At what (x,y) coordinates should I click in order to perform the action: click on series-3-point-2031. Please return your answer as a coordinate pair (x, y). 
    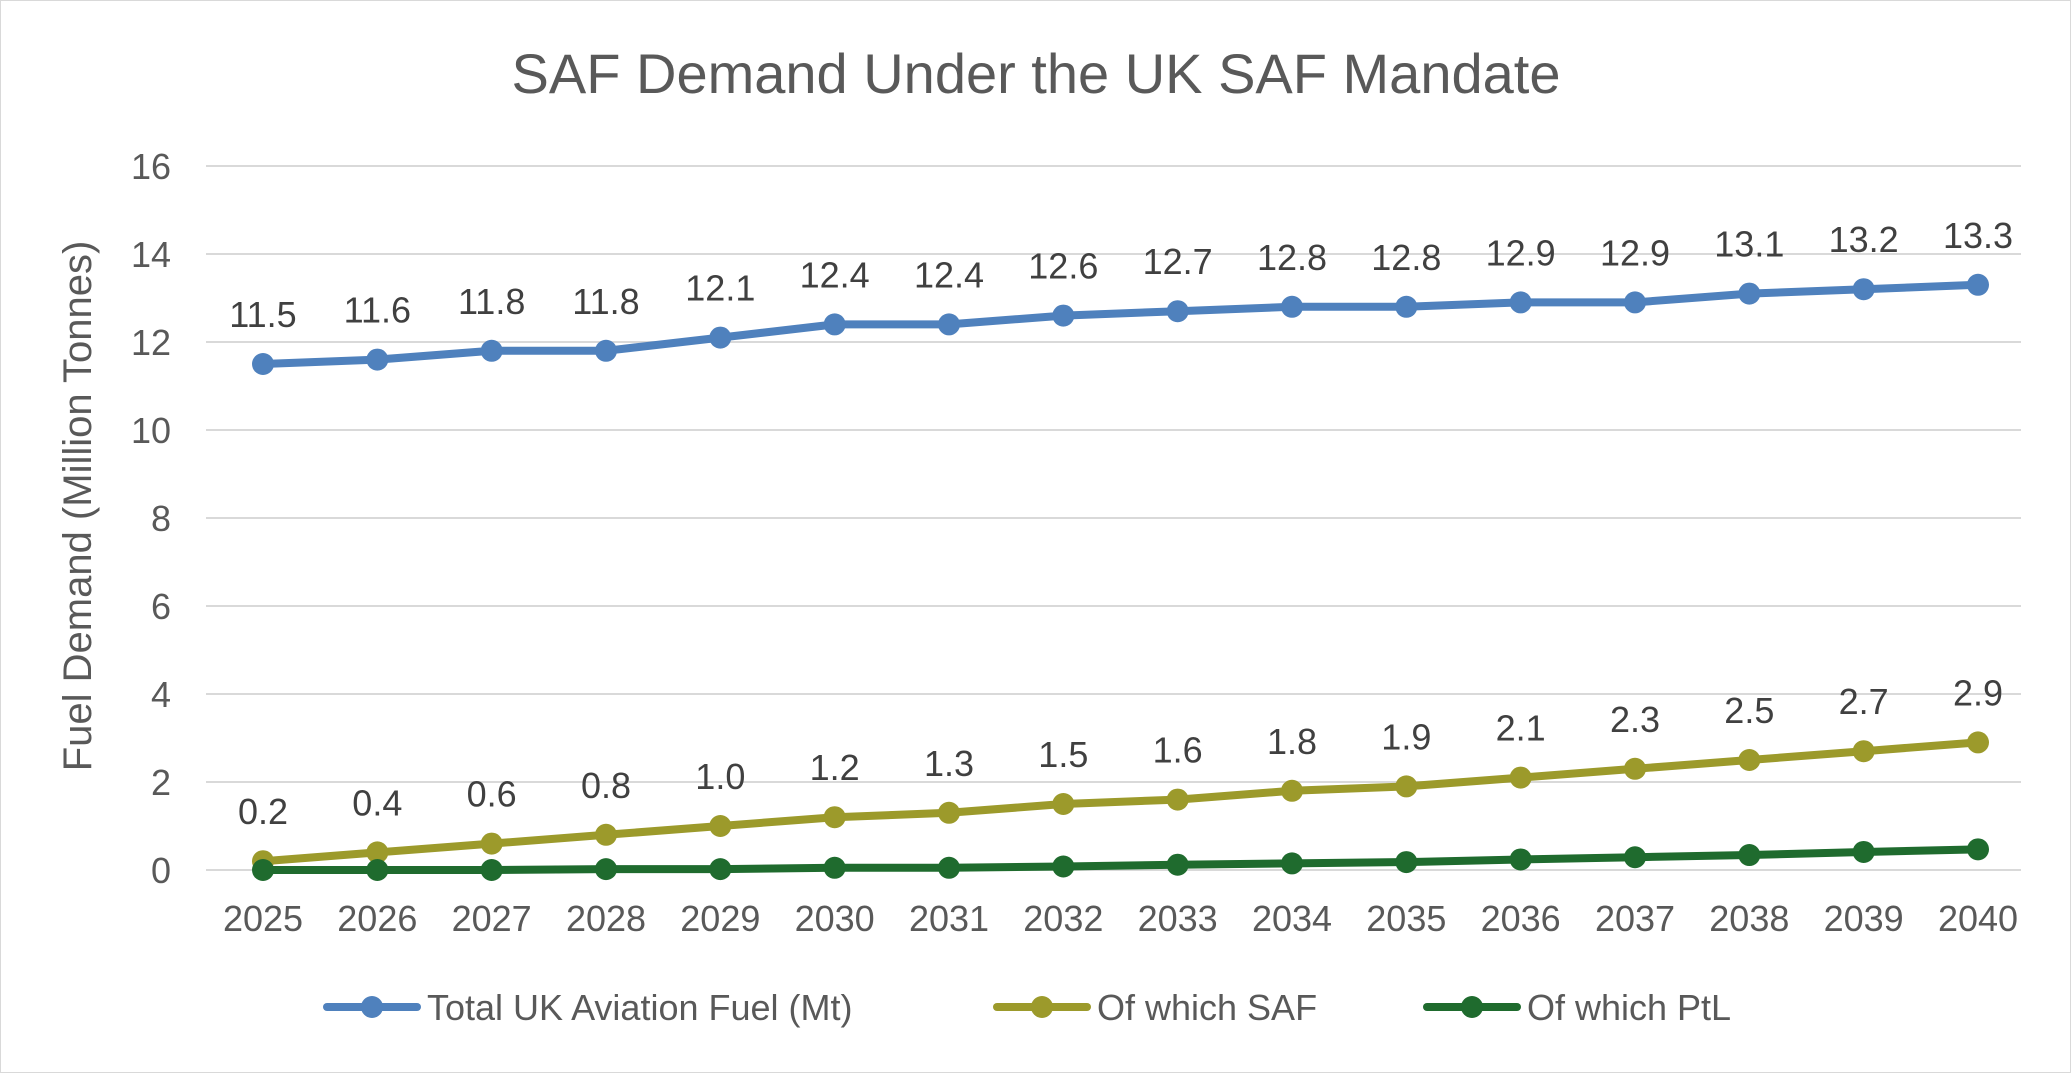
    Looking at the image, I should click on (949, 867).